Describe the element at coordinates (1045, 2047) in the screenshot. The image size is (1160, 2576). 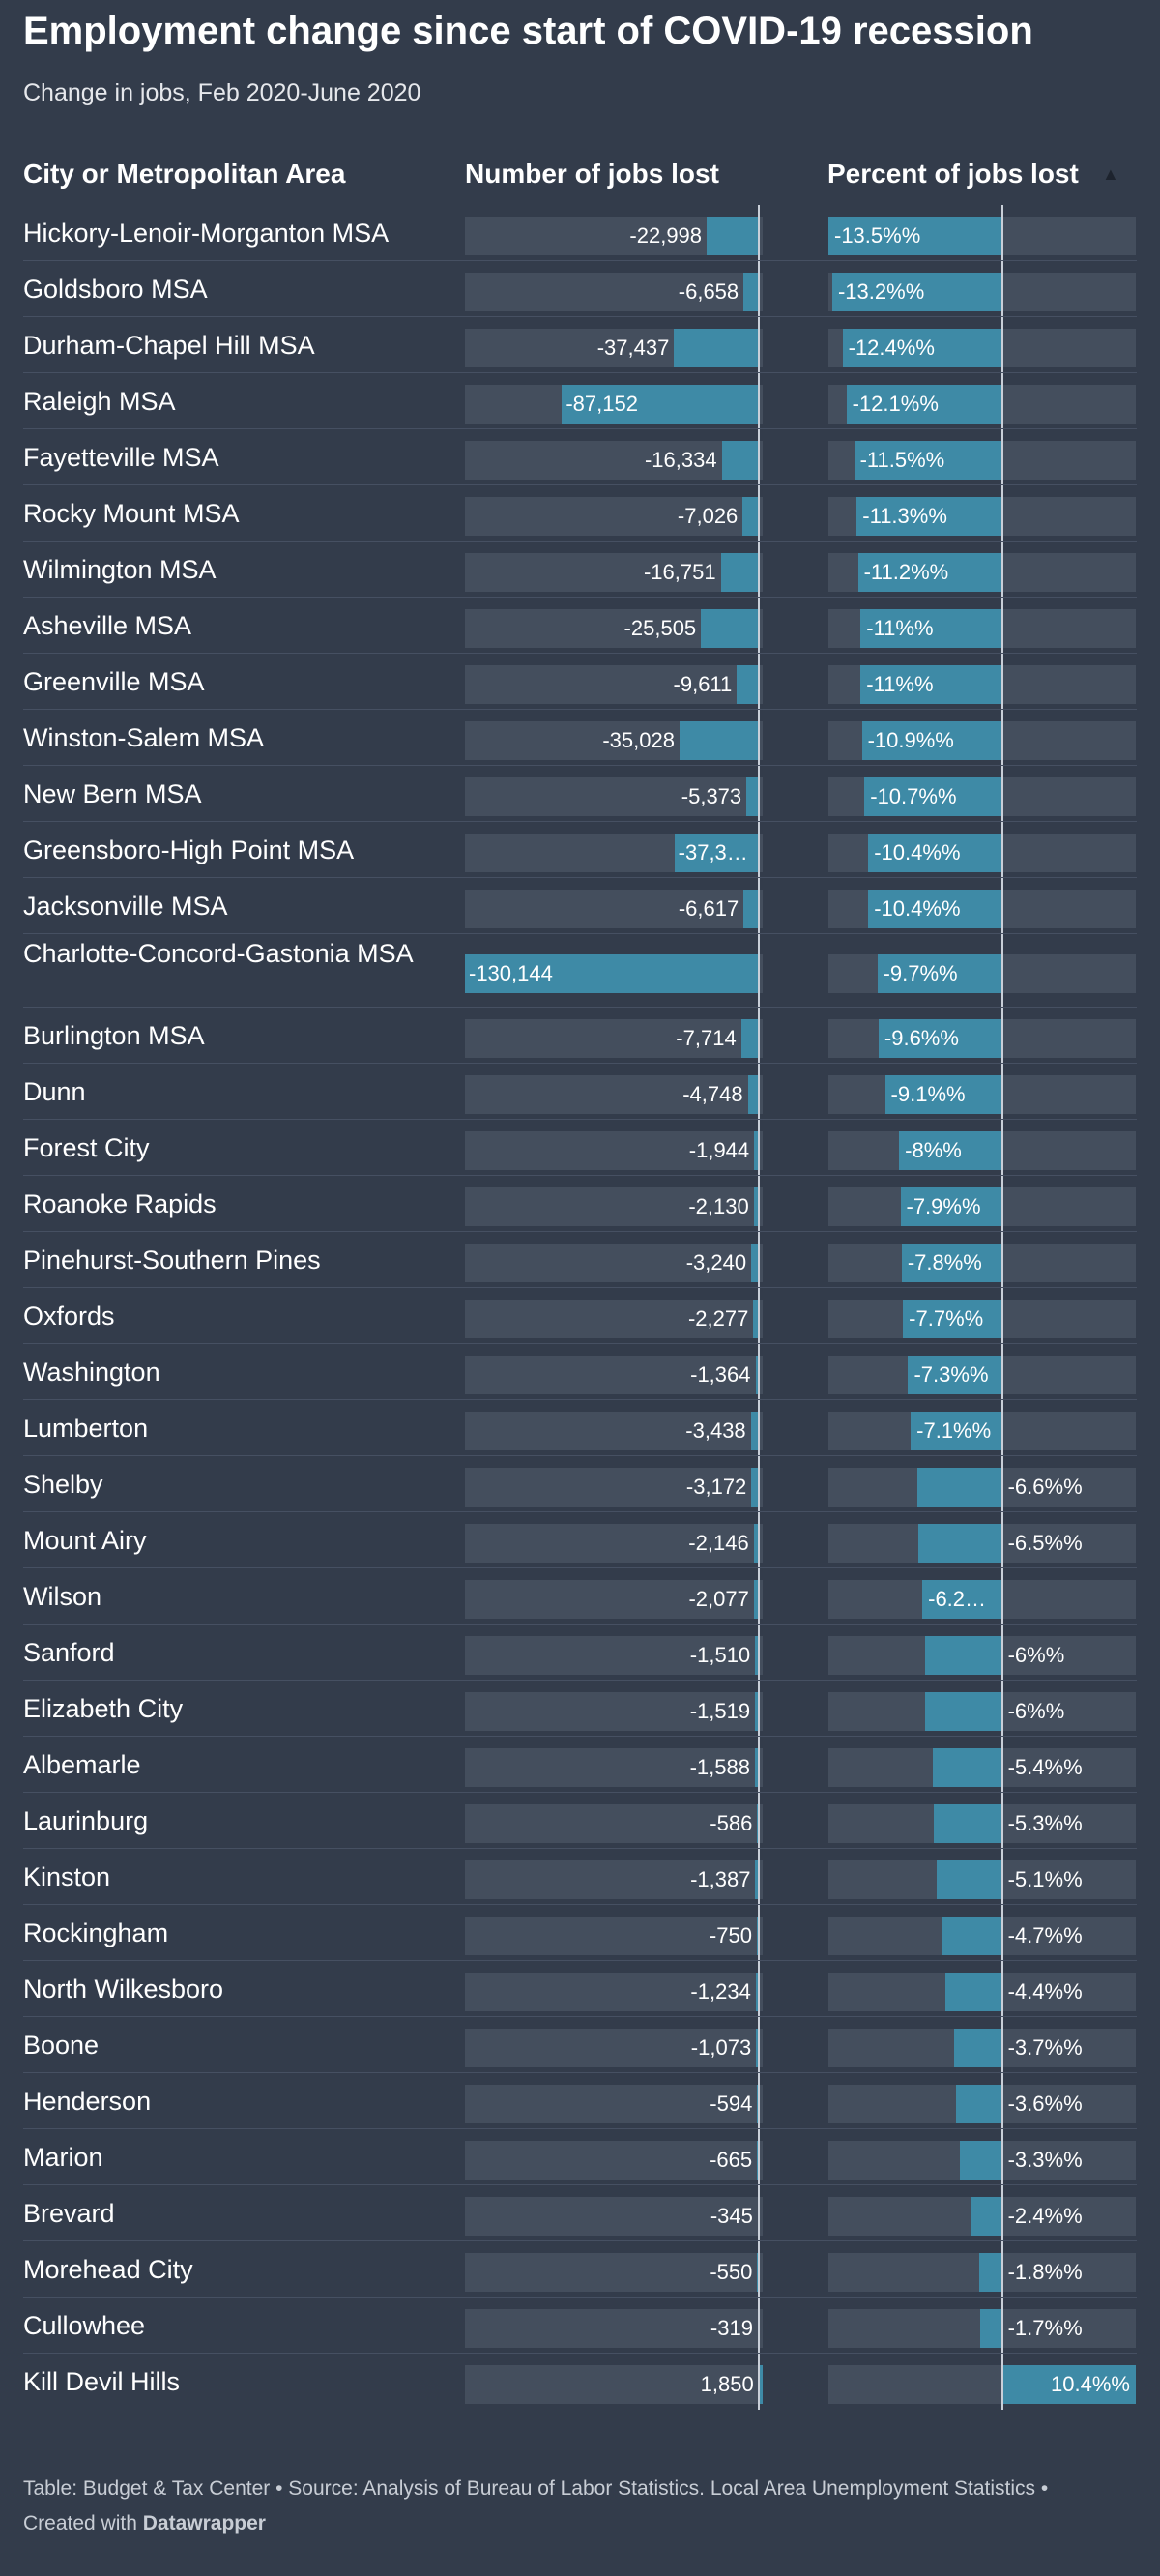
I see `percent-value-label: -3.7%%` at that location.